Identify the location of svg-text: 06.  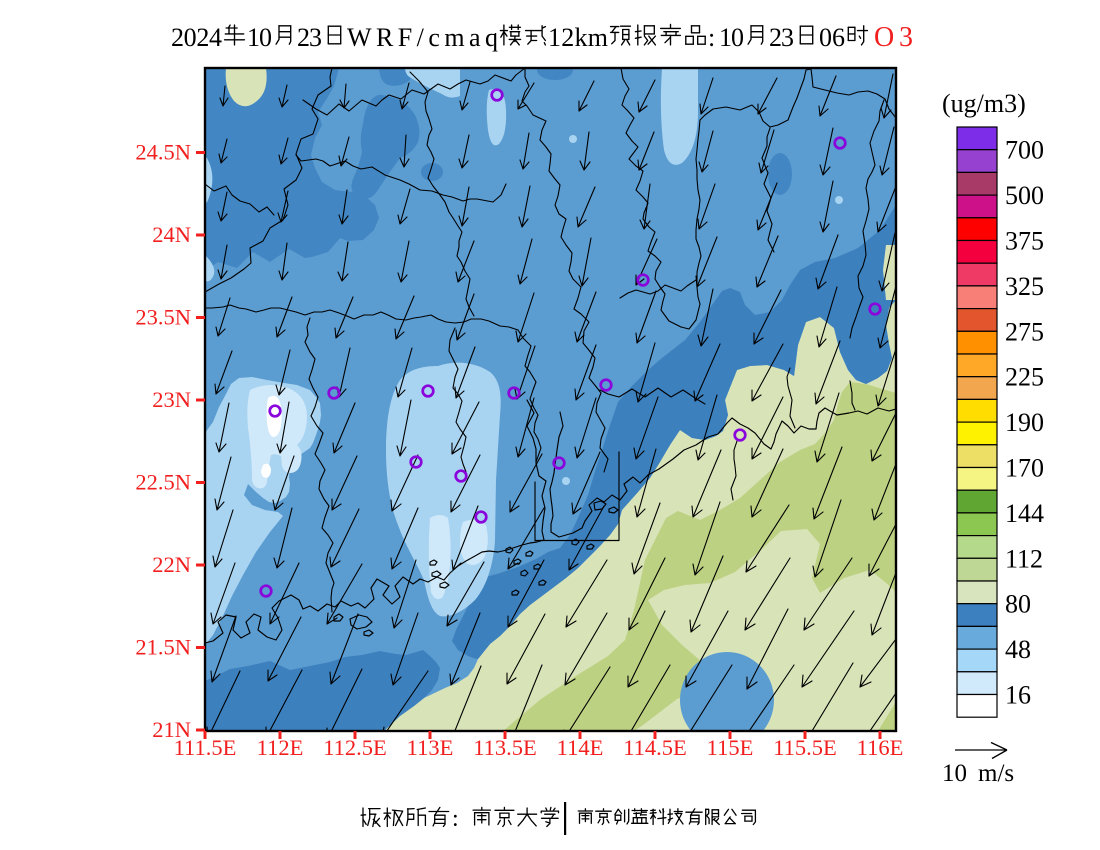
(832, 37).